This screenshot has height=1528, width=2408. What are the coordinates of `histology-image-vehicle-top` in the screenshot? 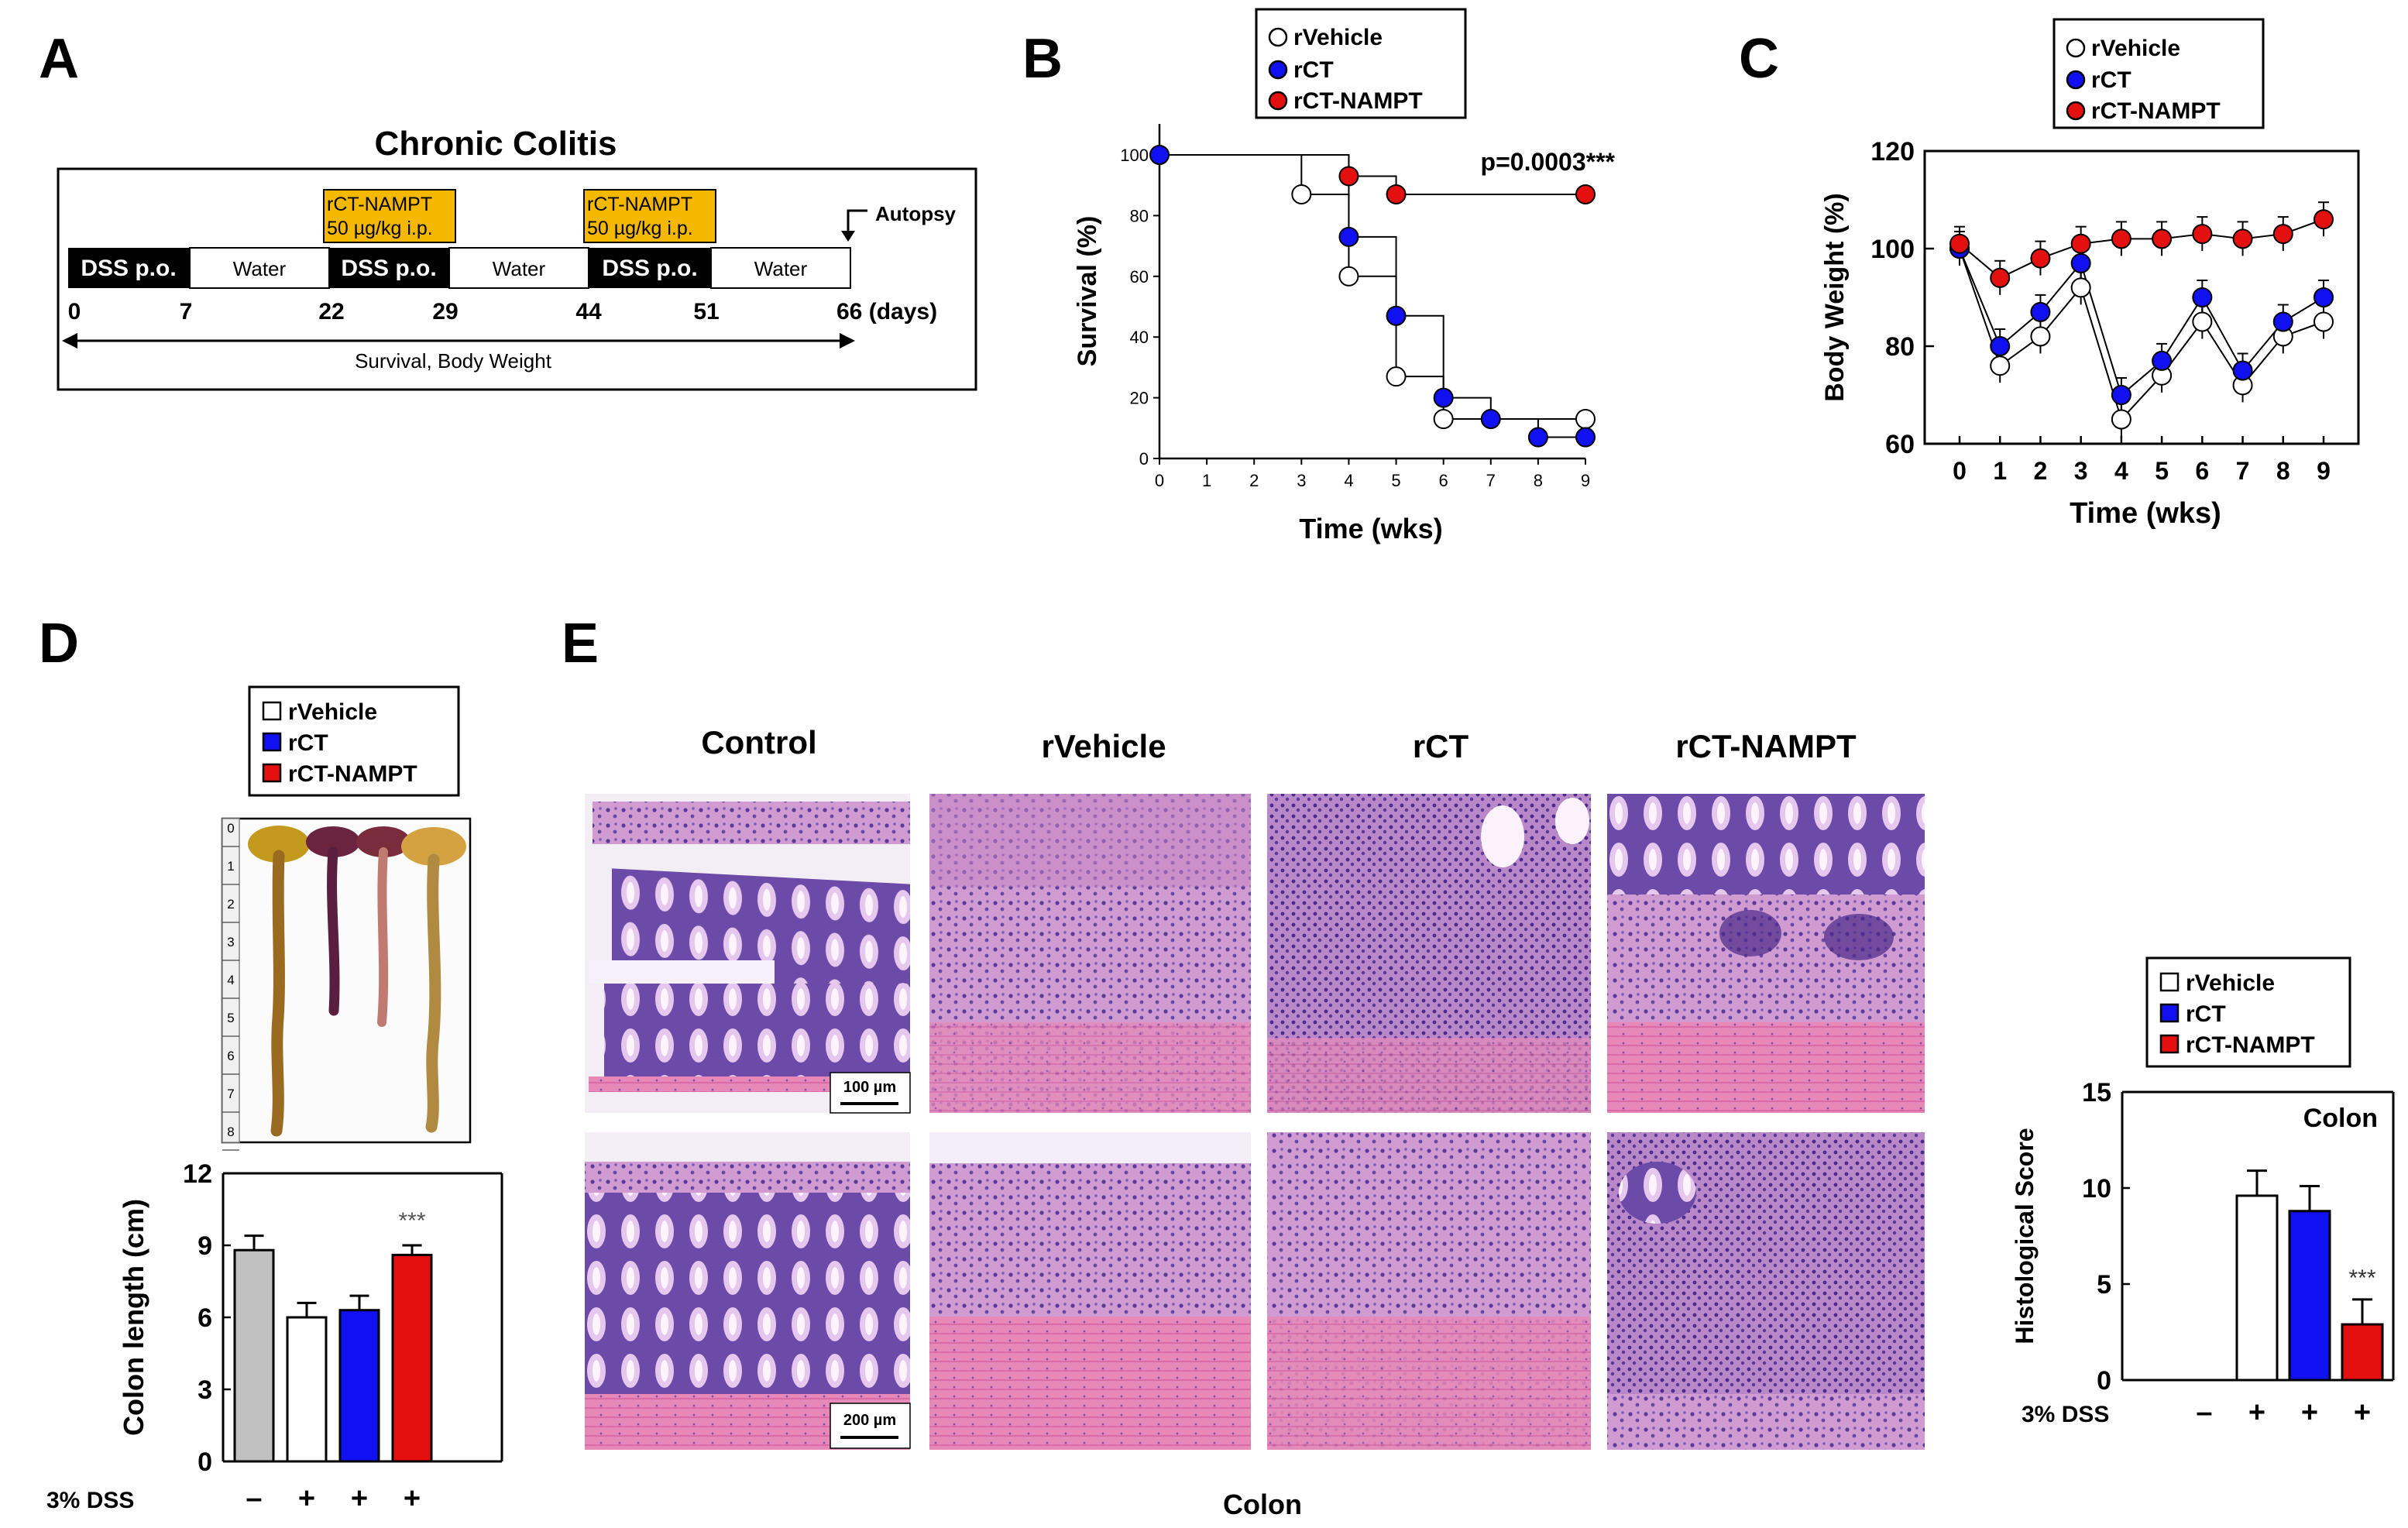 It's located at (1090, 953).